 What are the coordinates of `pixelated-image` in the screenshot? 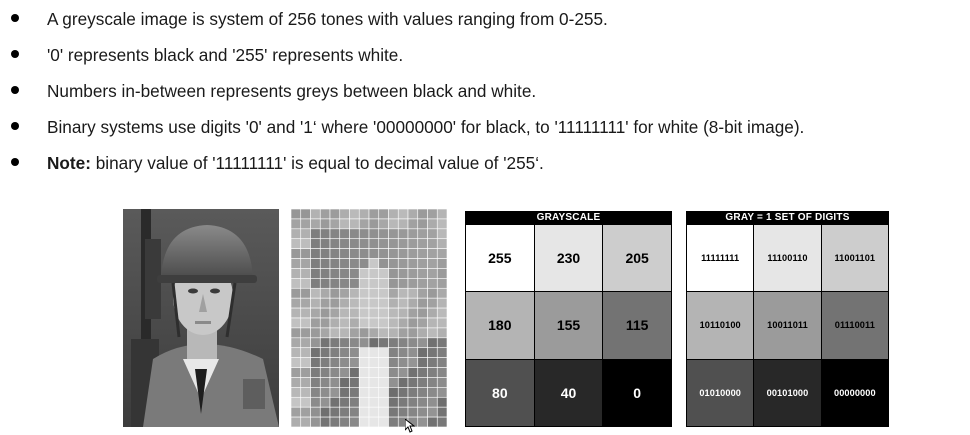 It's located at (369, 318).